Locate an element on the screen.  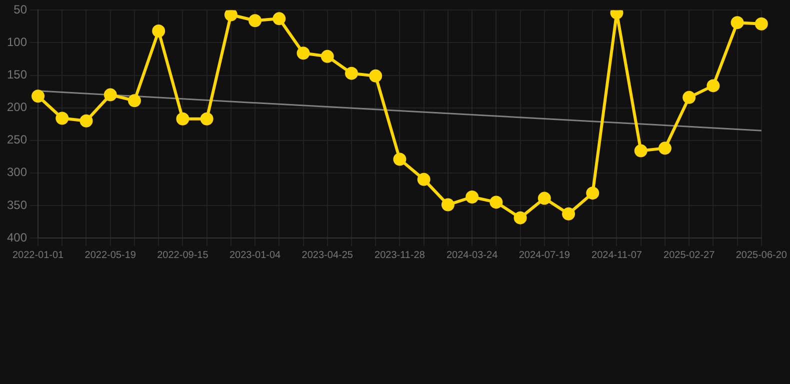
x-tick-label: 2022-01-01 is located at coordinates (38, 255).